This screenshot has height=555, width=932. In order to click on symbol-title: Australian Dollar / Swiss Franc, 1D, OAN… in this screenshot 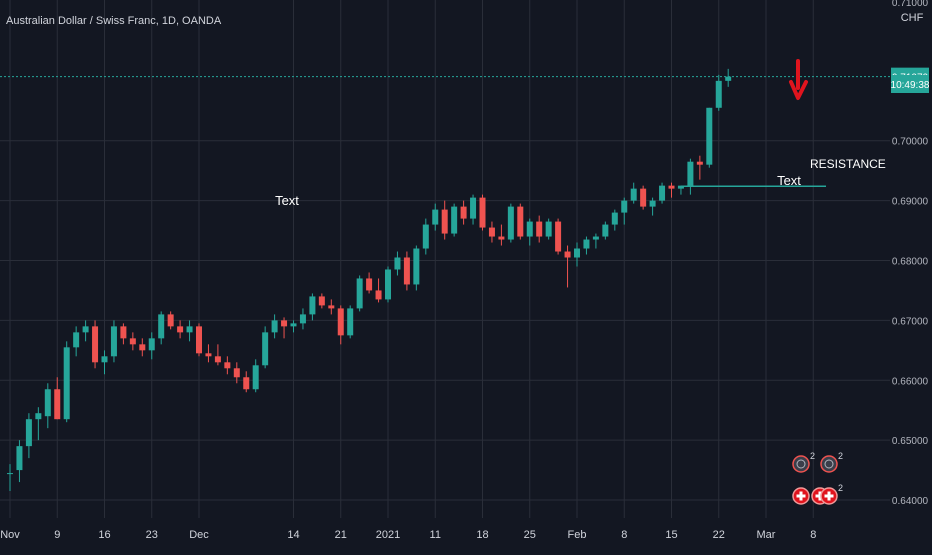, I will do `click(114, 21)`.